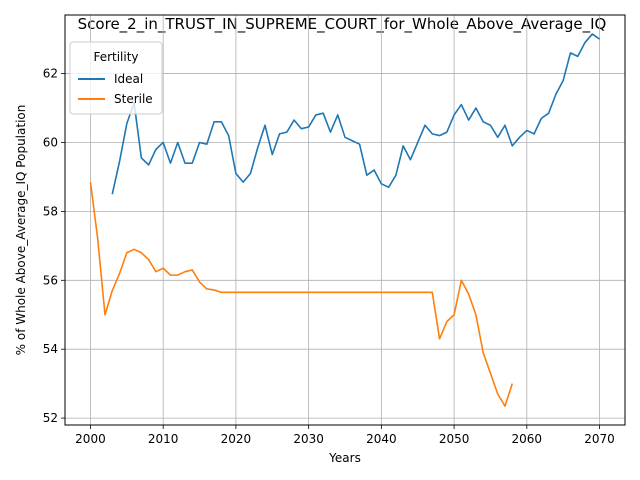 This screenshot has width=640, height=480. What do you see at coordinates (50, 142) in the screenshot?
I see `y-tick-label: 60` at bounding box center [50, 142].